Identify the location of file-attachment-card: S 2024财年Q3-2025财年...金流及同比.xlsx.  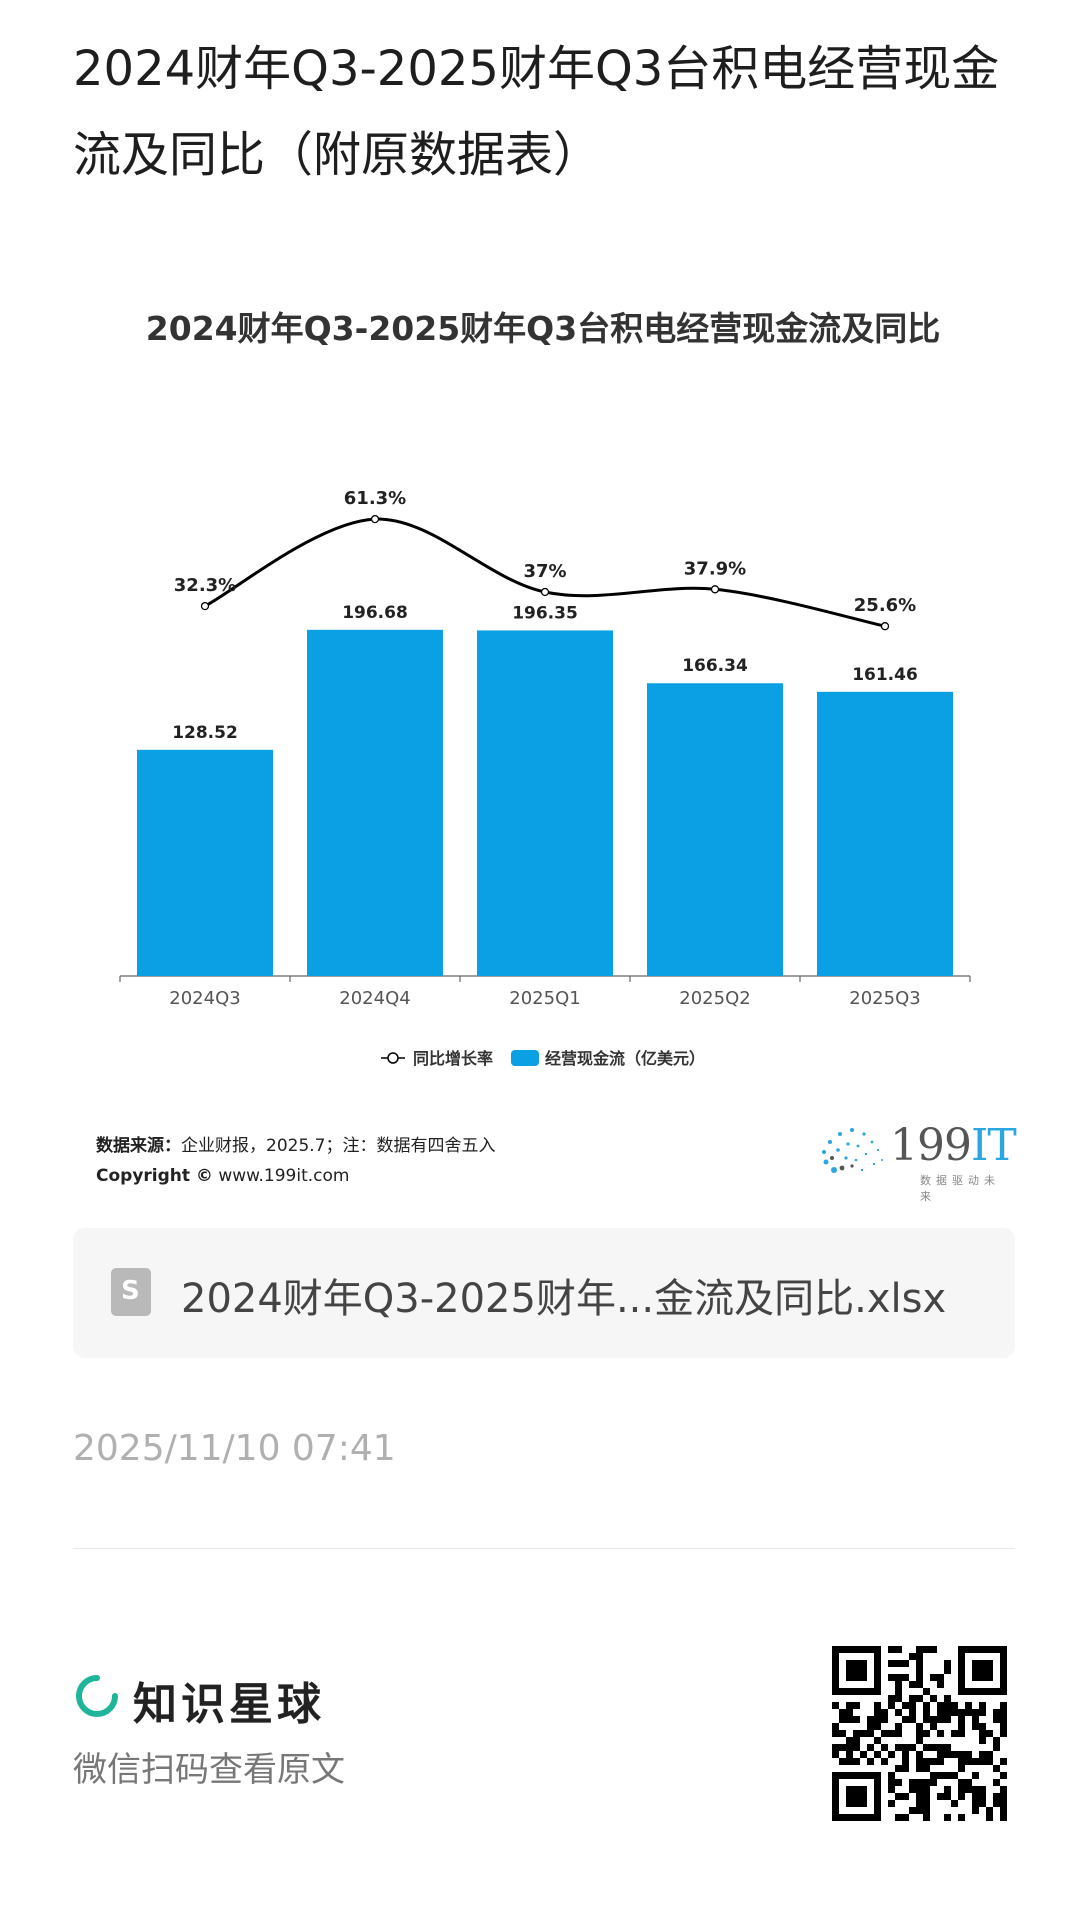
(544, 1293).